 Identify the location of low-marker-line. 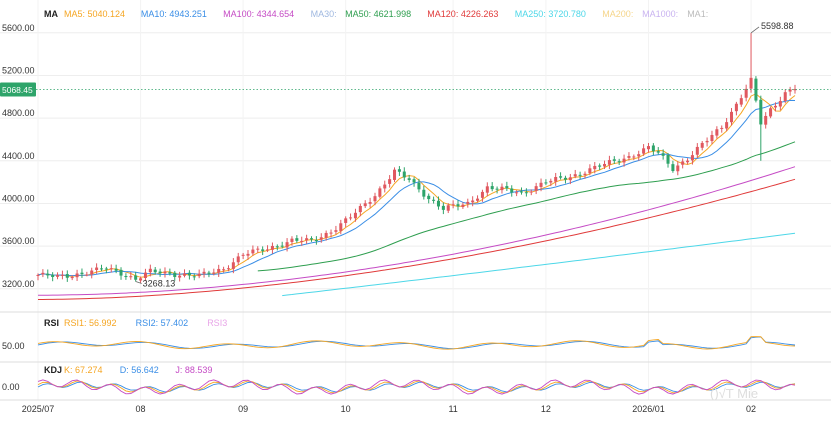
(138, 282).